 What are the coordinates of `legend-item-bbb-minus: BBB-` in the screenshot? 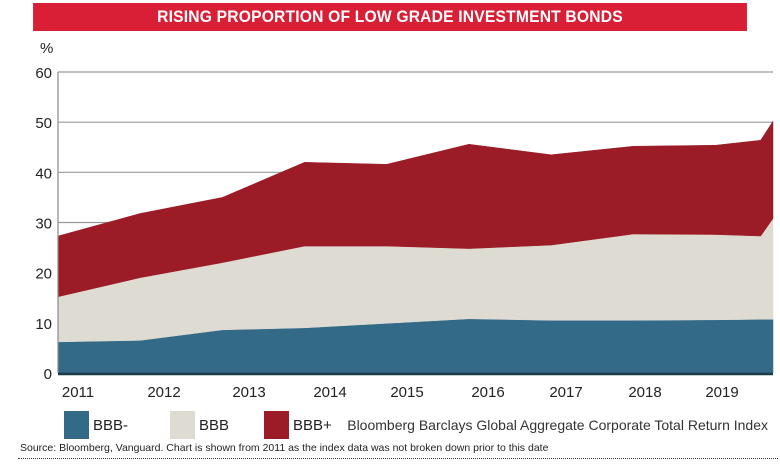 It's located at (96, 425).